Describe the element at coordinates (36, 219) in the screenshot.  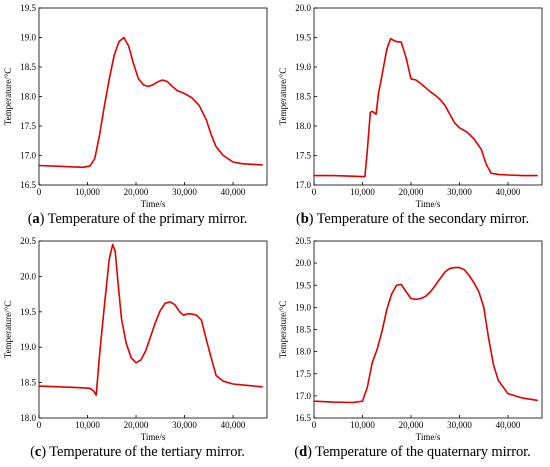
I see `caption-letter: a` at that location.